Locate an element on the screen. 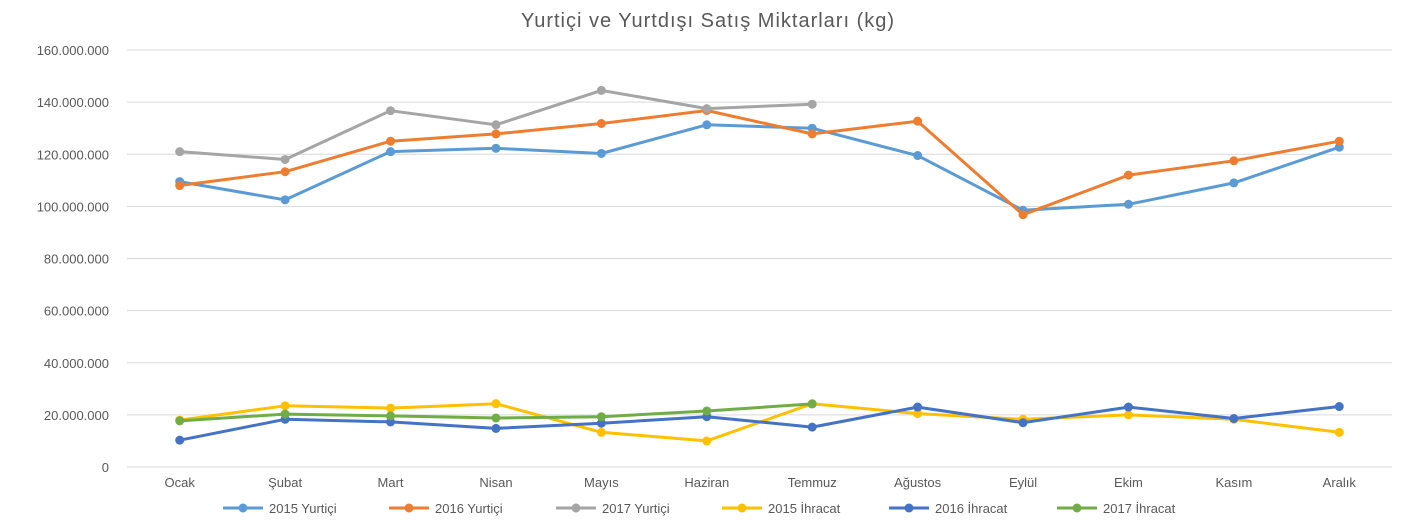  y-tick-label: 140.000.000 is located at coordinates (73, 102).